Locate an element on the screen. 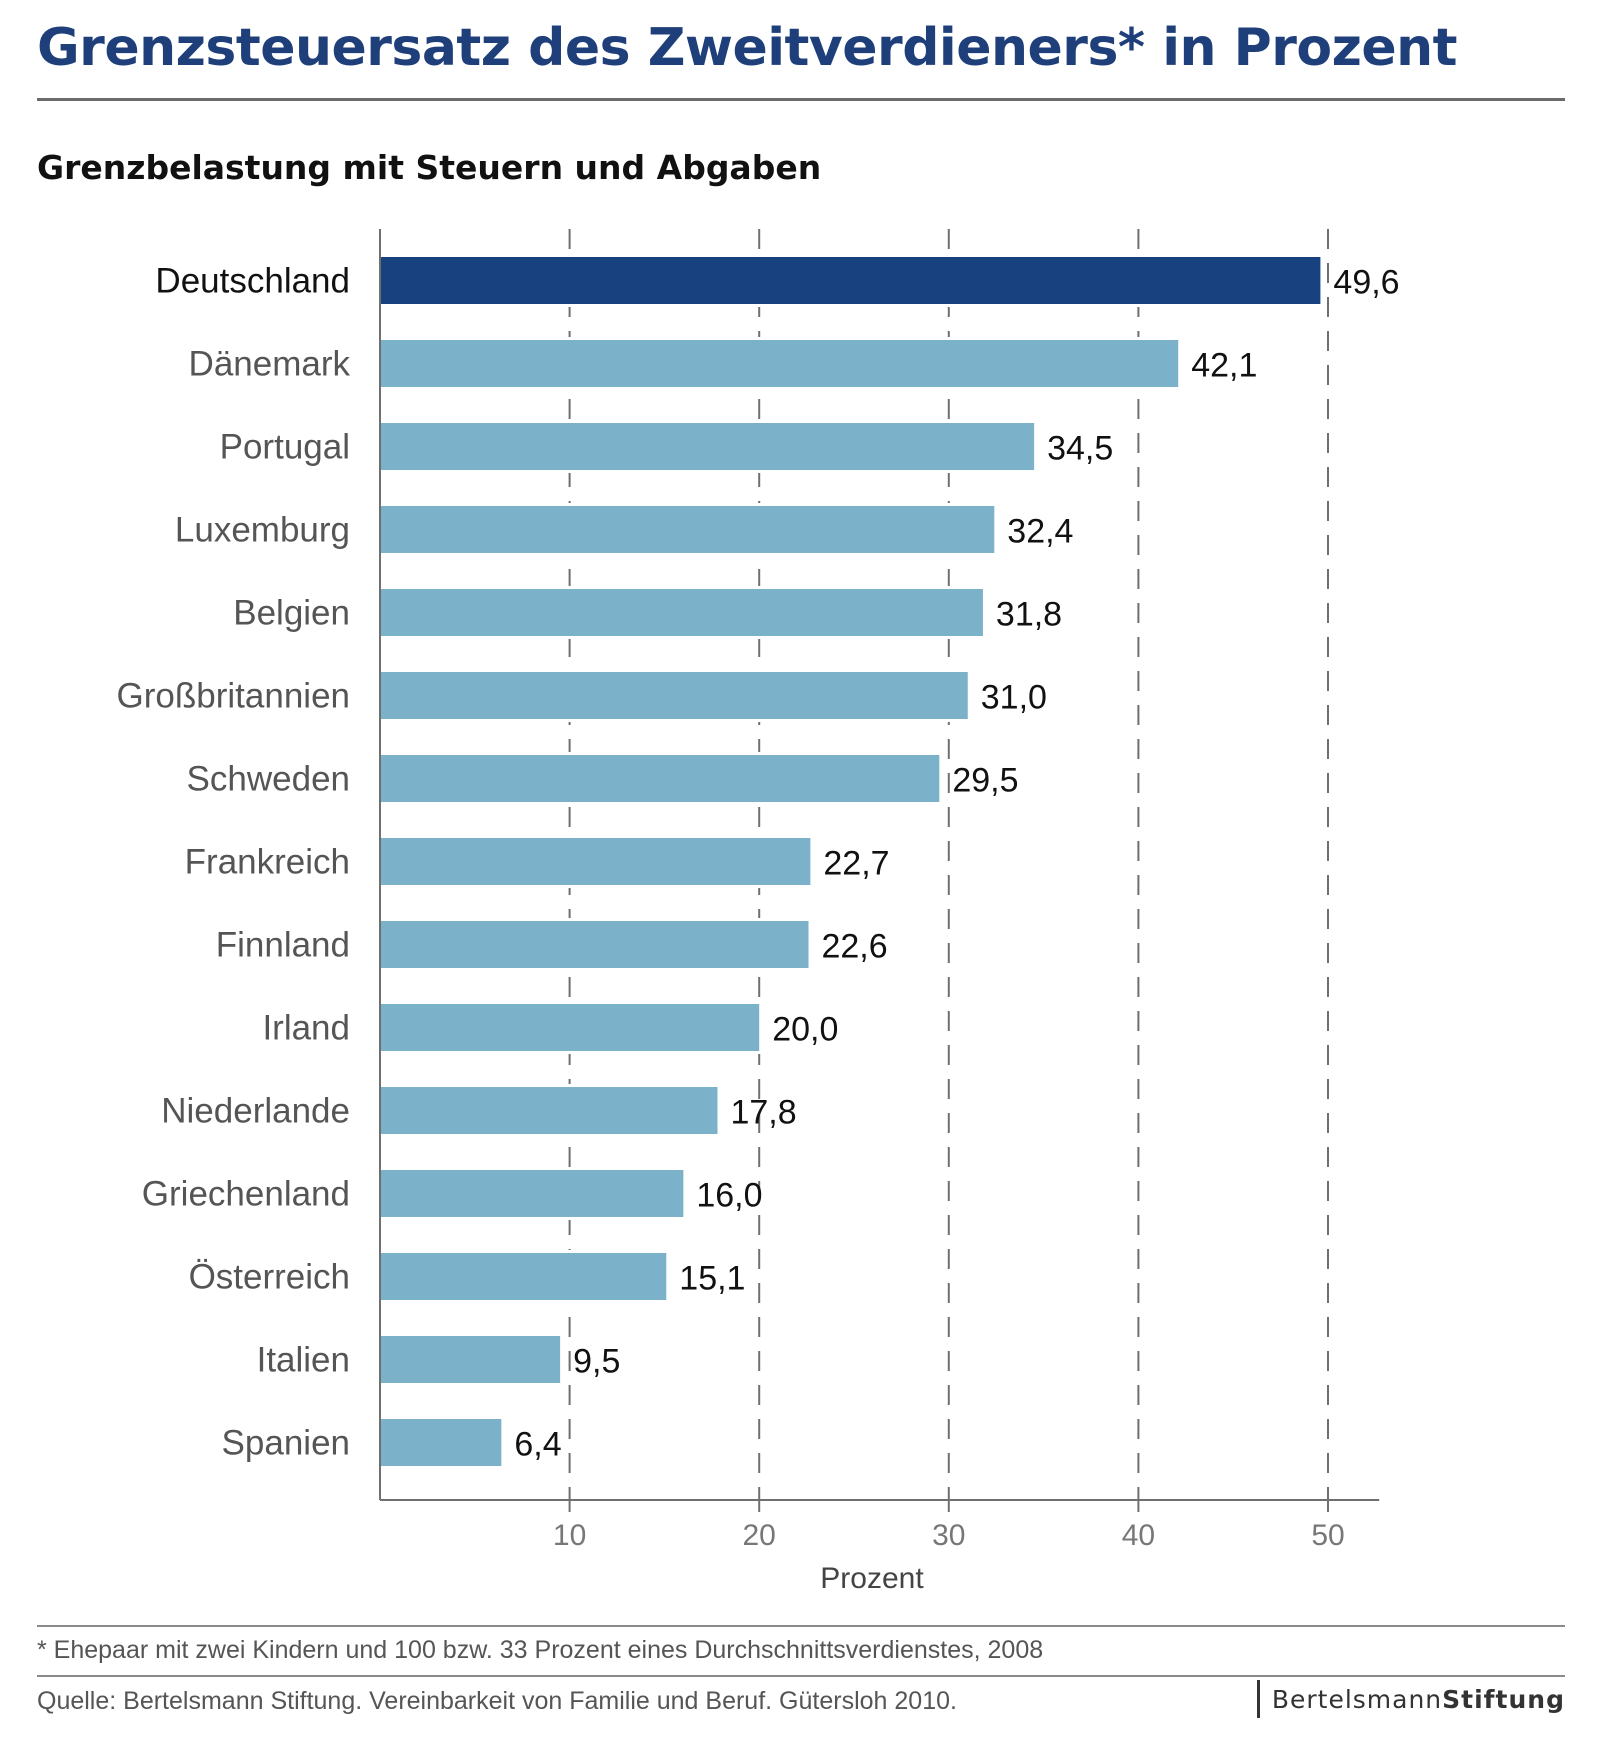 The height and width of the screenshot is (1751, 1602). value-label: 17,8 is located at coordinates (763, 1113).